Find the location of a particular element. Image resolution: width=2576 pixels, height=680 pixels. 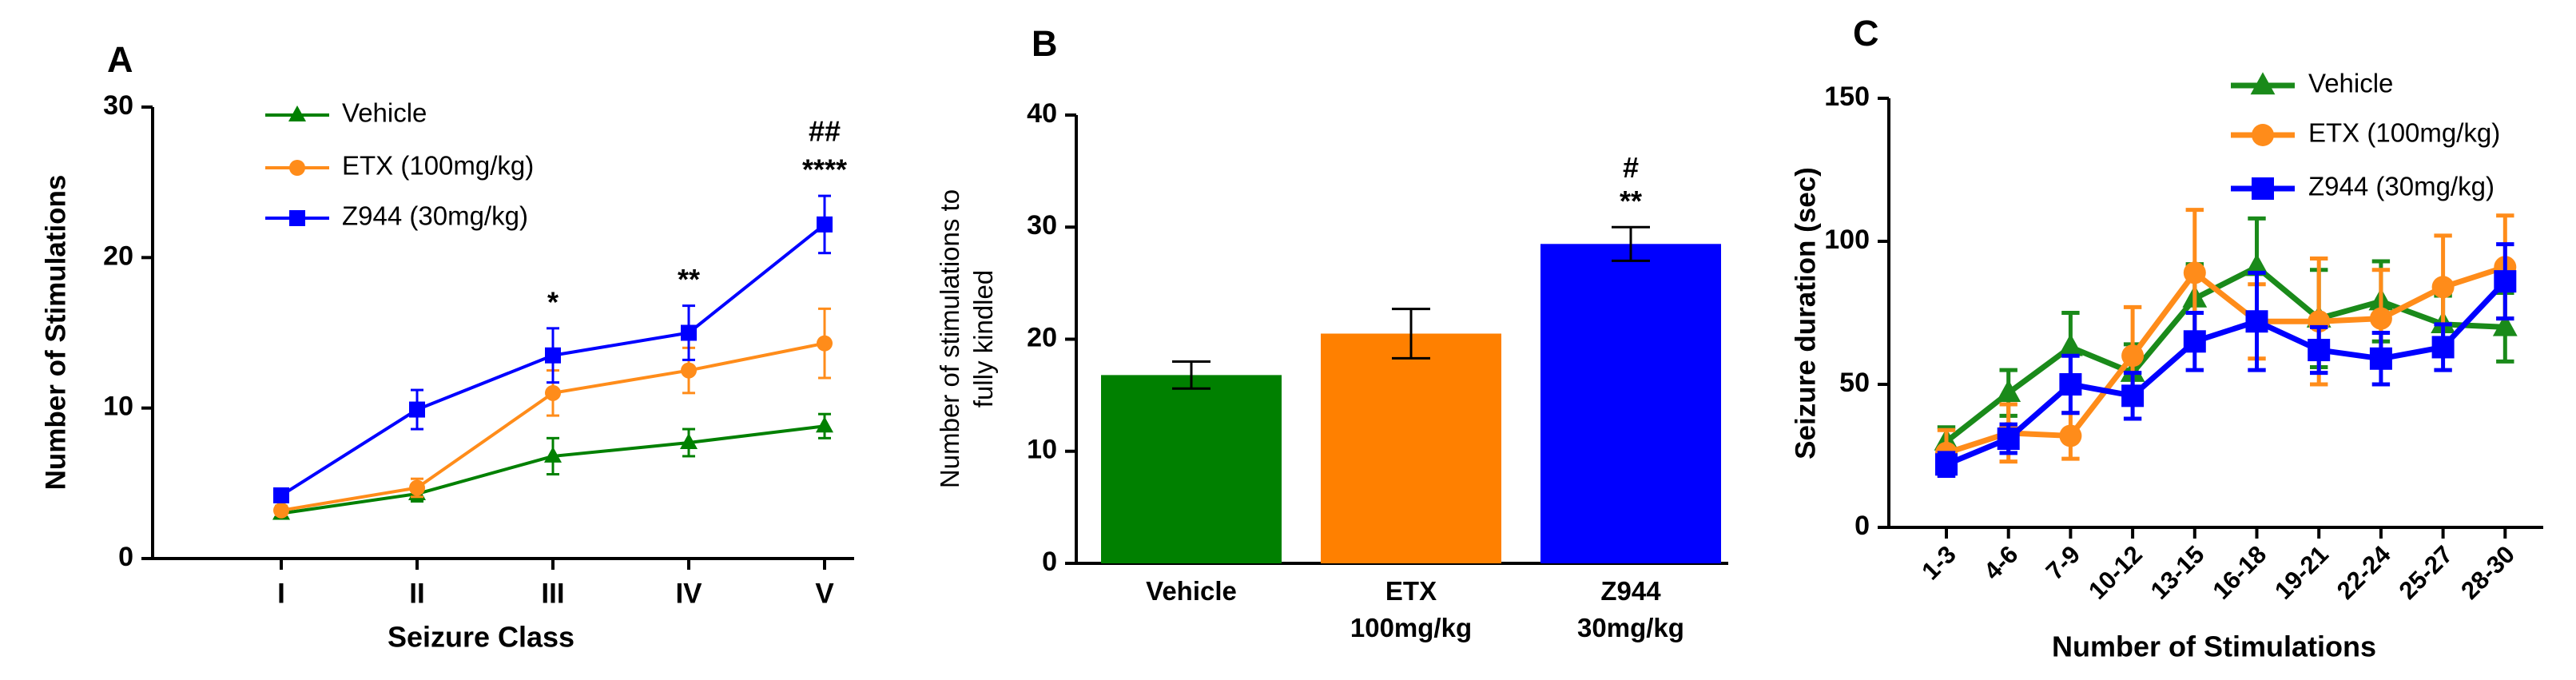

x-tick-label: 10-12 is located at coordinates (2115, 572).